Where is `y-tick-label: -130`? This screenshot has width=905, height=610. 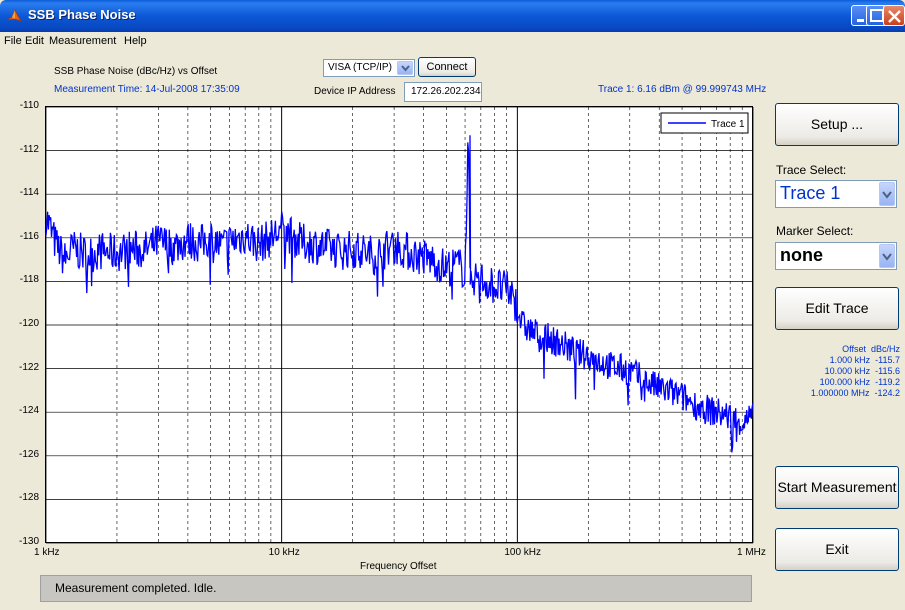
y-tick-label: -130 is located at coordinates (28, 541).